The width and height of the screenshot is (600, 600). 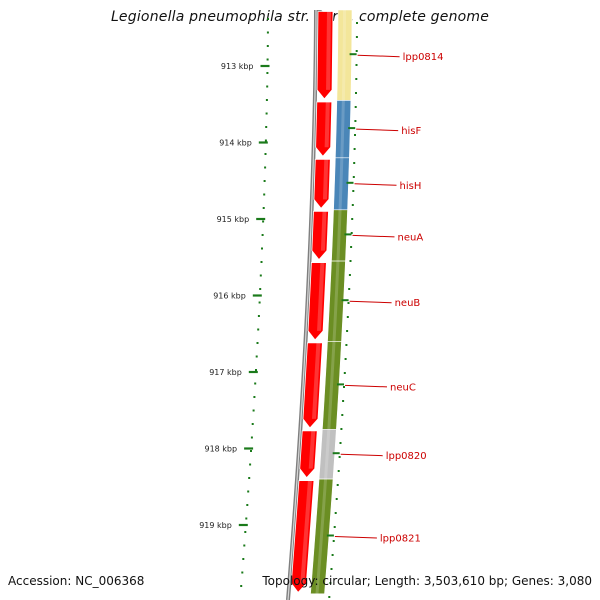 What do you see at coordinates (411, 131) in the screenshot?
I see `gene-label-hisF: hisF` at bounding box center [411, 131].